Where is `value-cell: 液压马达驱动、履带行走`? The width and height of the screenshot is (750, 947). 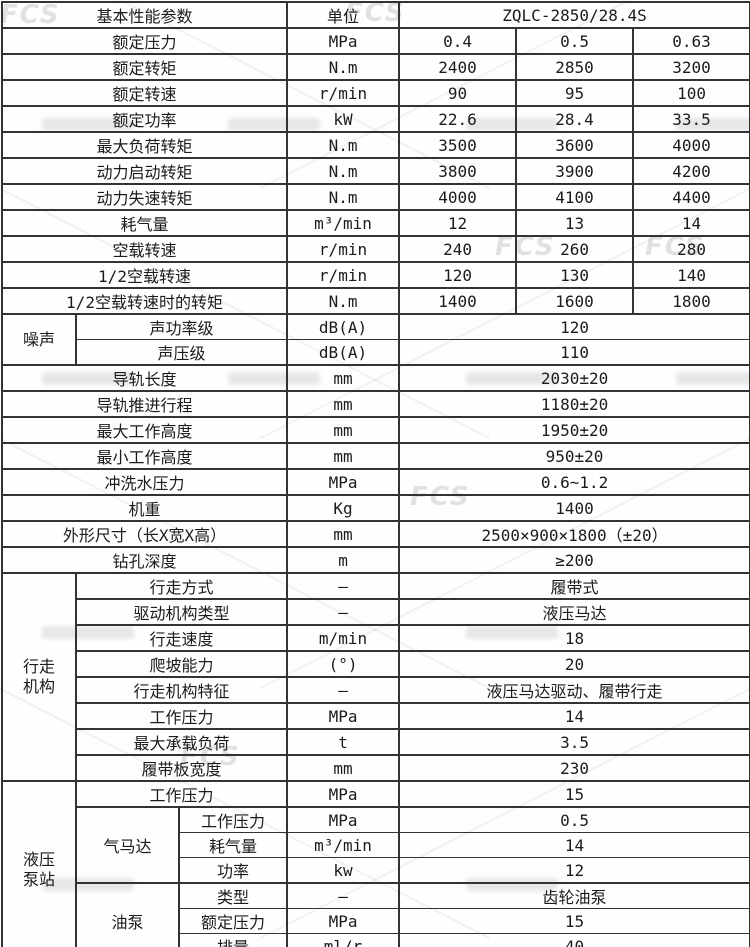 value-cell: 液压马达驱动、履带行走 is located at coordinates (574, 689).